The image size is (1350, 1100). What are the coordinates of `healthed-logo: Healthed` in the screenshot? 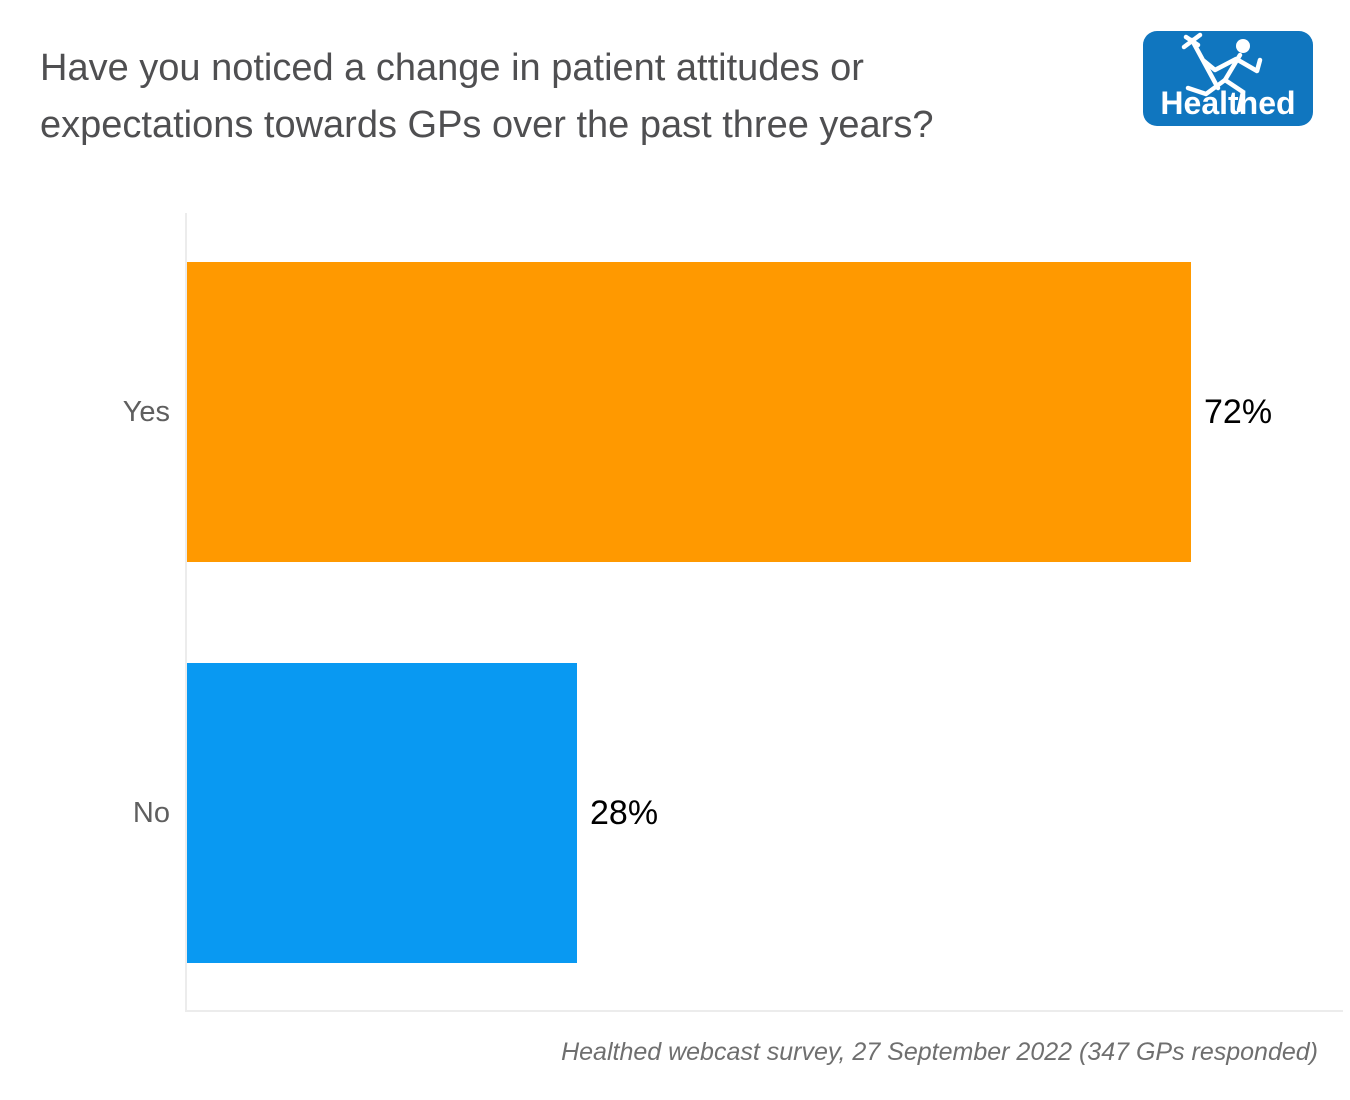 It's located at (1228, 78).